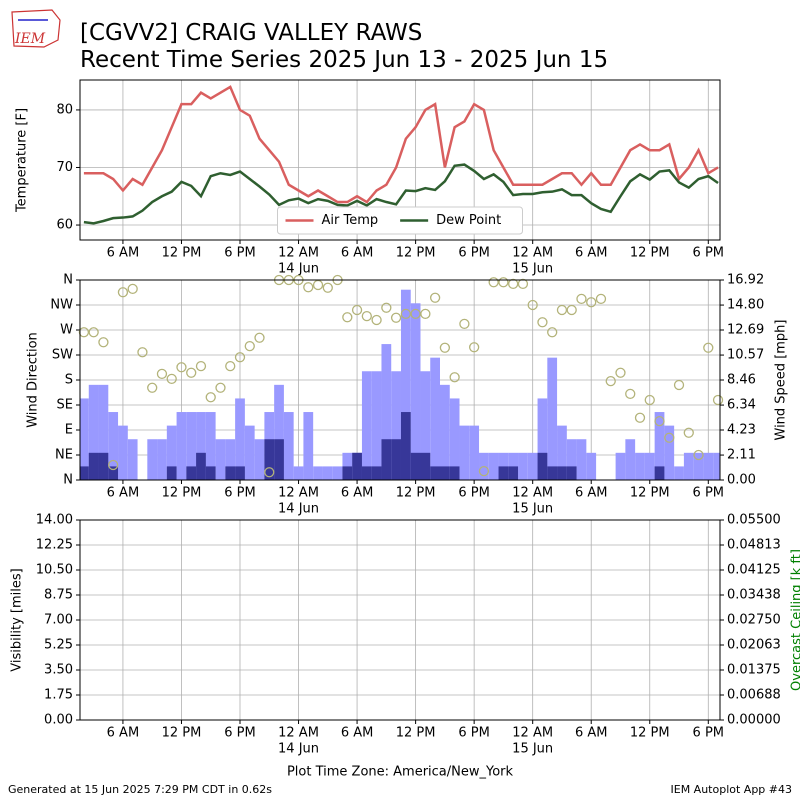 The width and height of the screenshot is (800, 800). I want to click on y2-tick-label: 0.04125, so click(754, 570).